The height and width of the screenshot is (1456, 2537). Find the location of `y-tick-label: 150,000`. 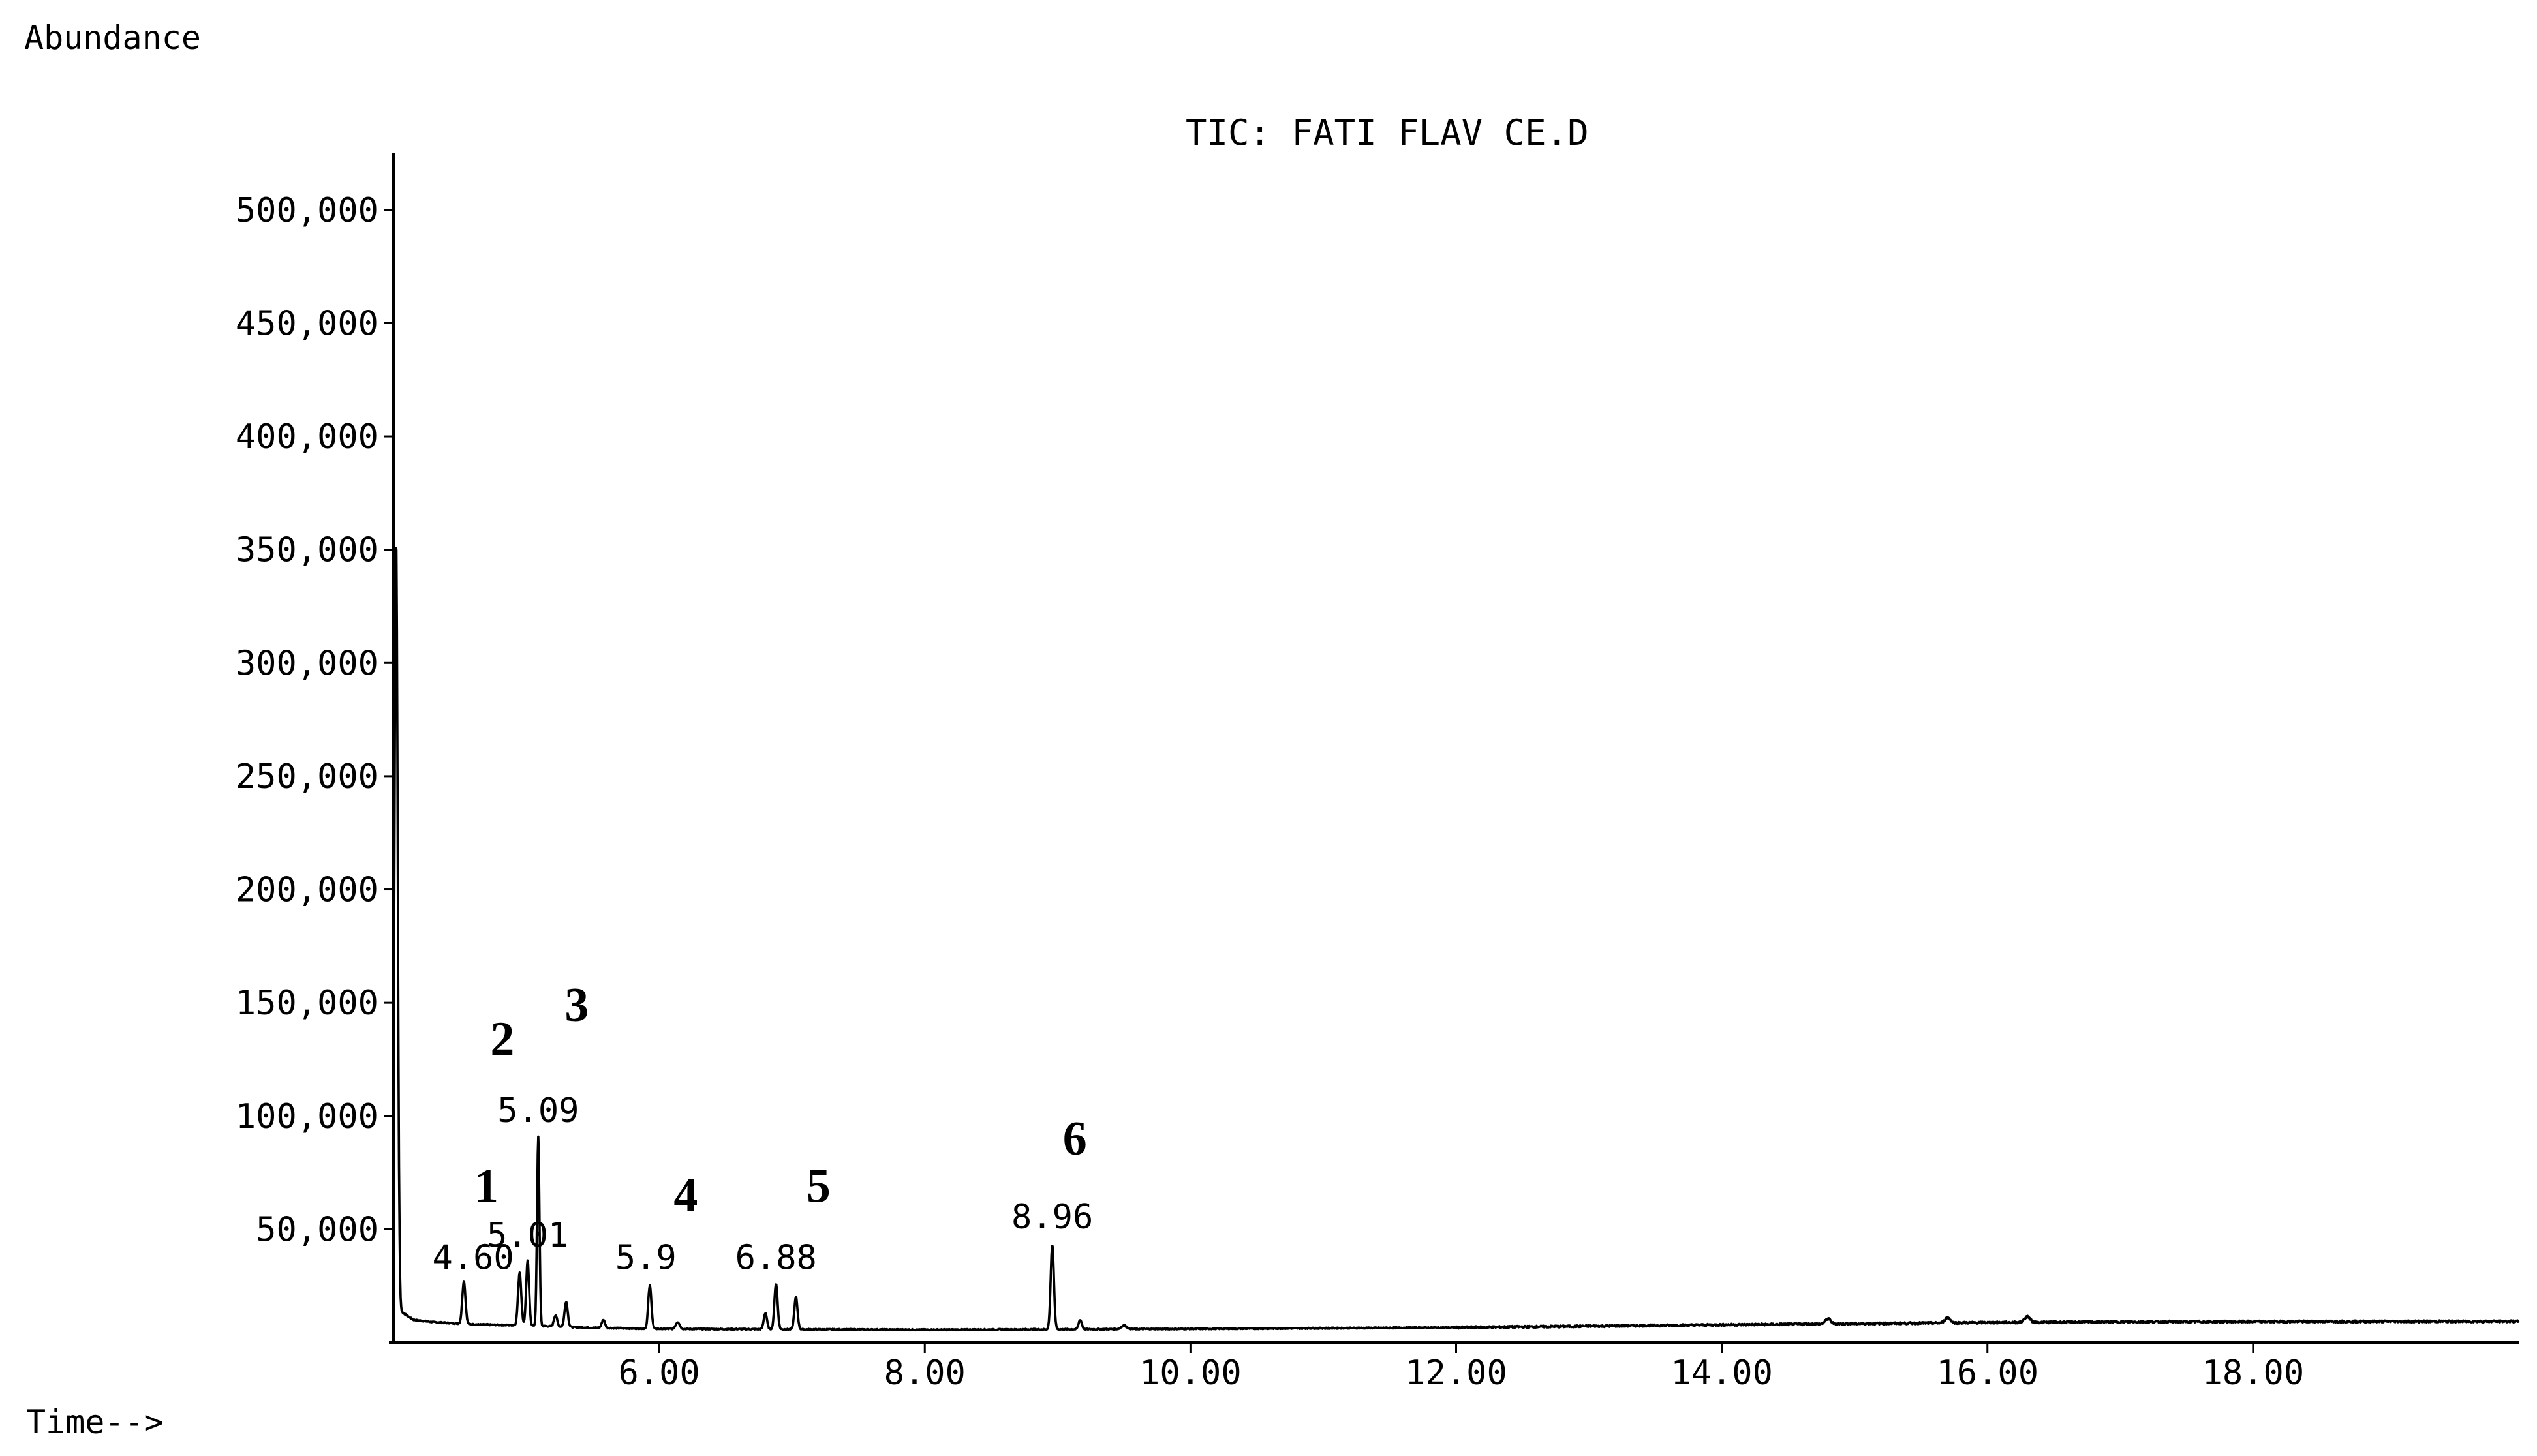

y-tick-label: 150,000 is located at coordinates (307, 1004).